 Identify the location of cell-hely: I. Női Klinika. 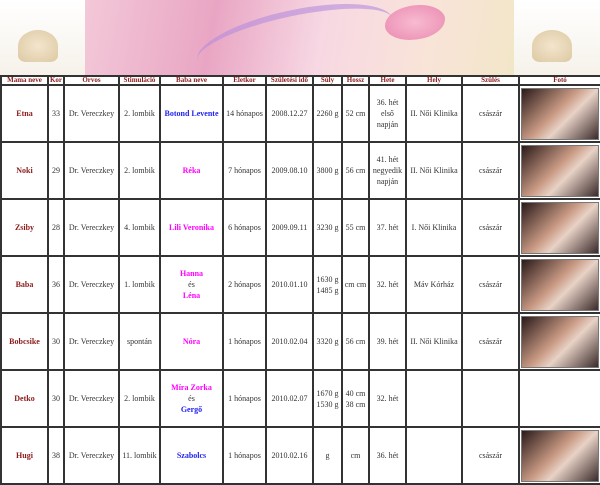
(434, 227).